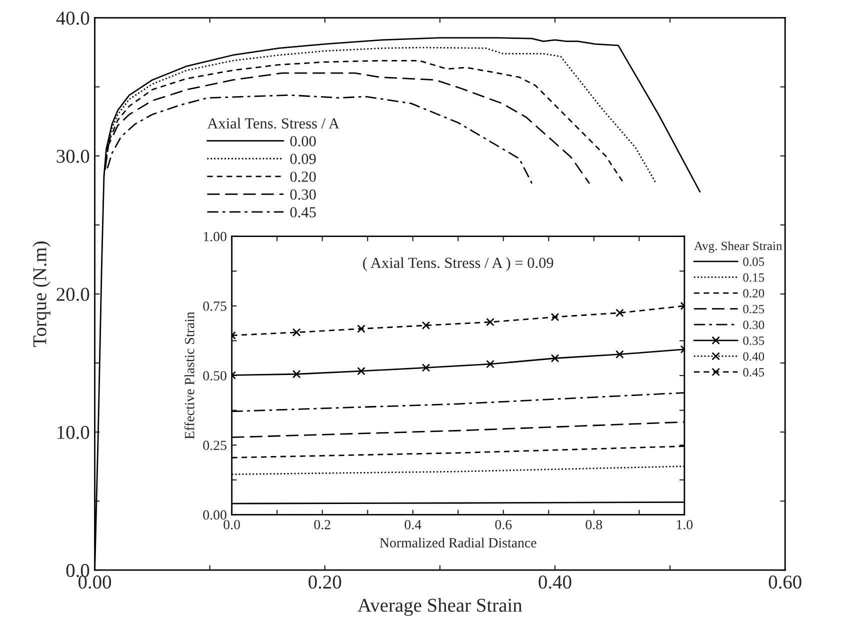 The image size is (846, 637). What do you see at coordinates (503, 525) in the screenshot?
I see `x-tick-label: 0.6` at bounding box center [503, 525].